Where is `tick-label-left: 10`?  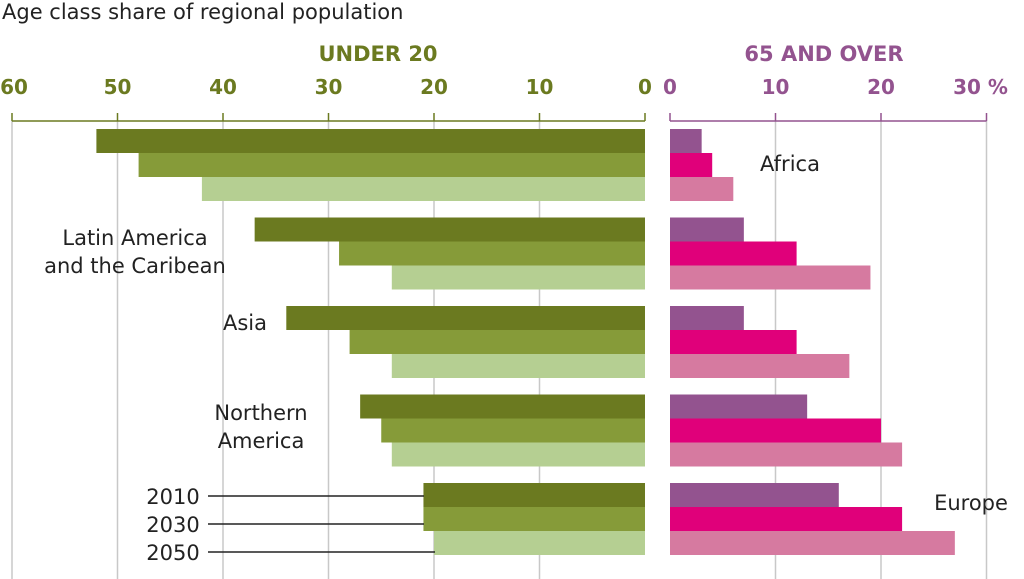 tick-label-left: 10 is located at coordinates (540, 87).